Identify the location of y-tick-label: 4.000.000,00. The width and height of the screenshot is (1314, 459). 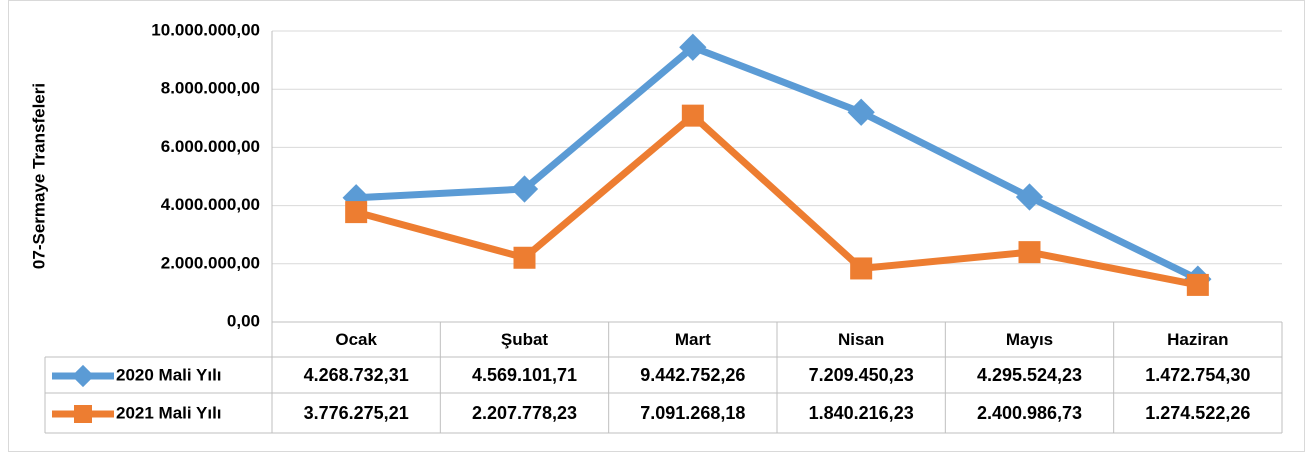
(210, 204).